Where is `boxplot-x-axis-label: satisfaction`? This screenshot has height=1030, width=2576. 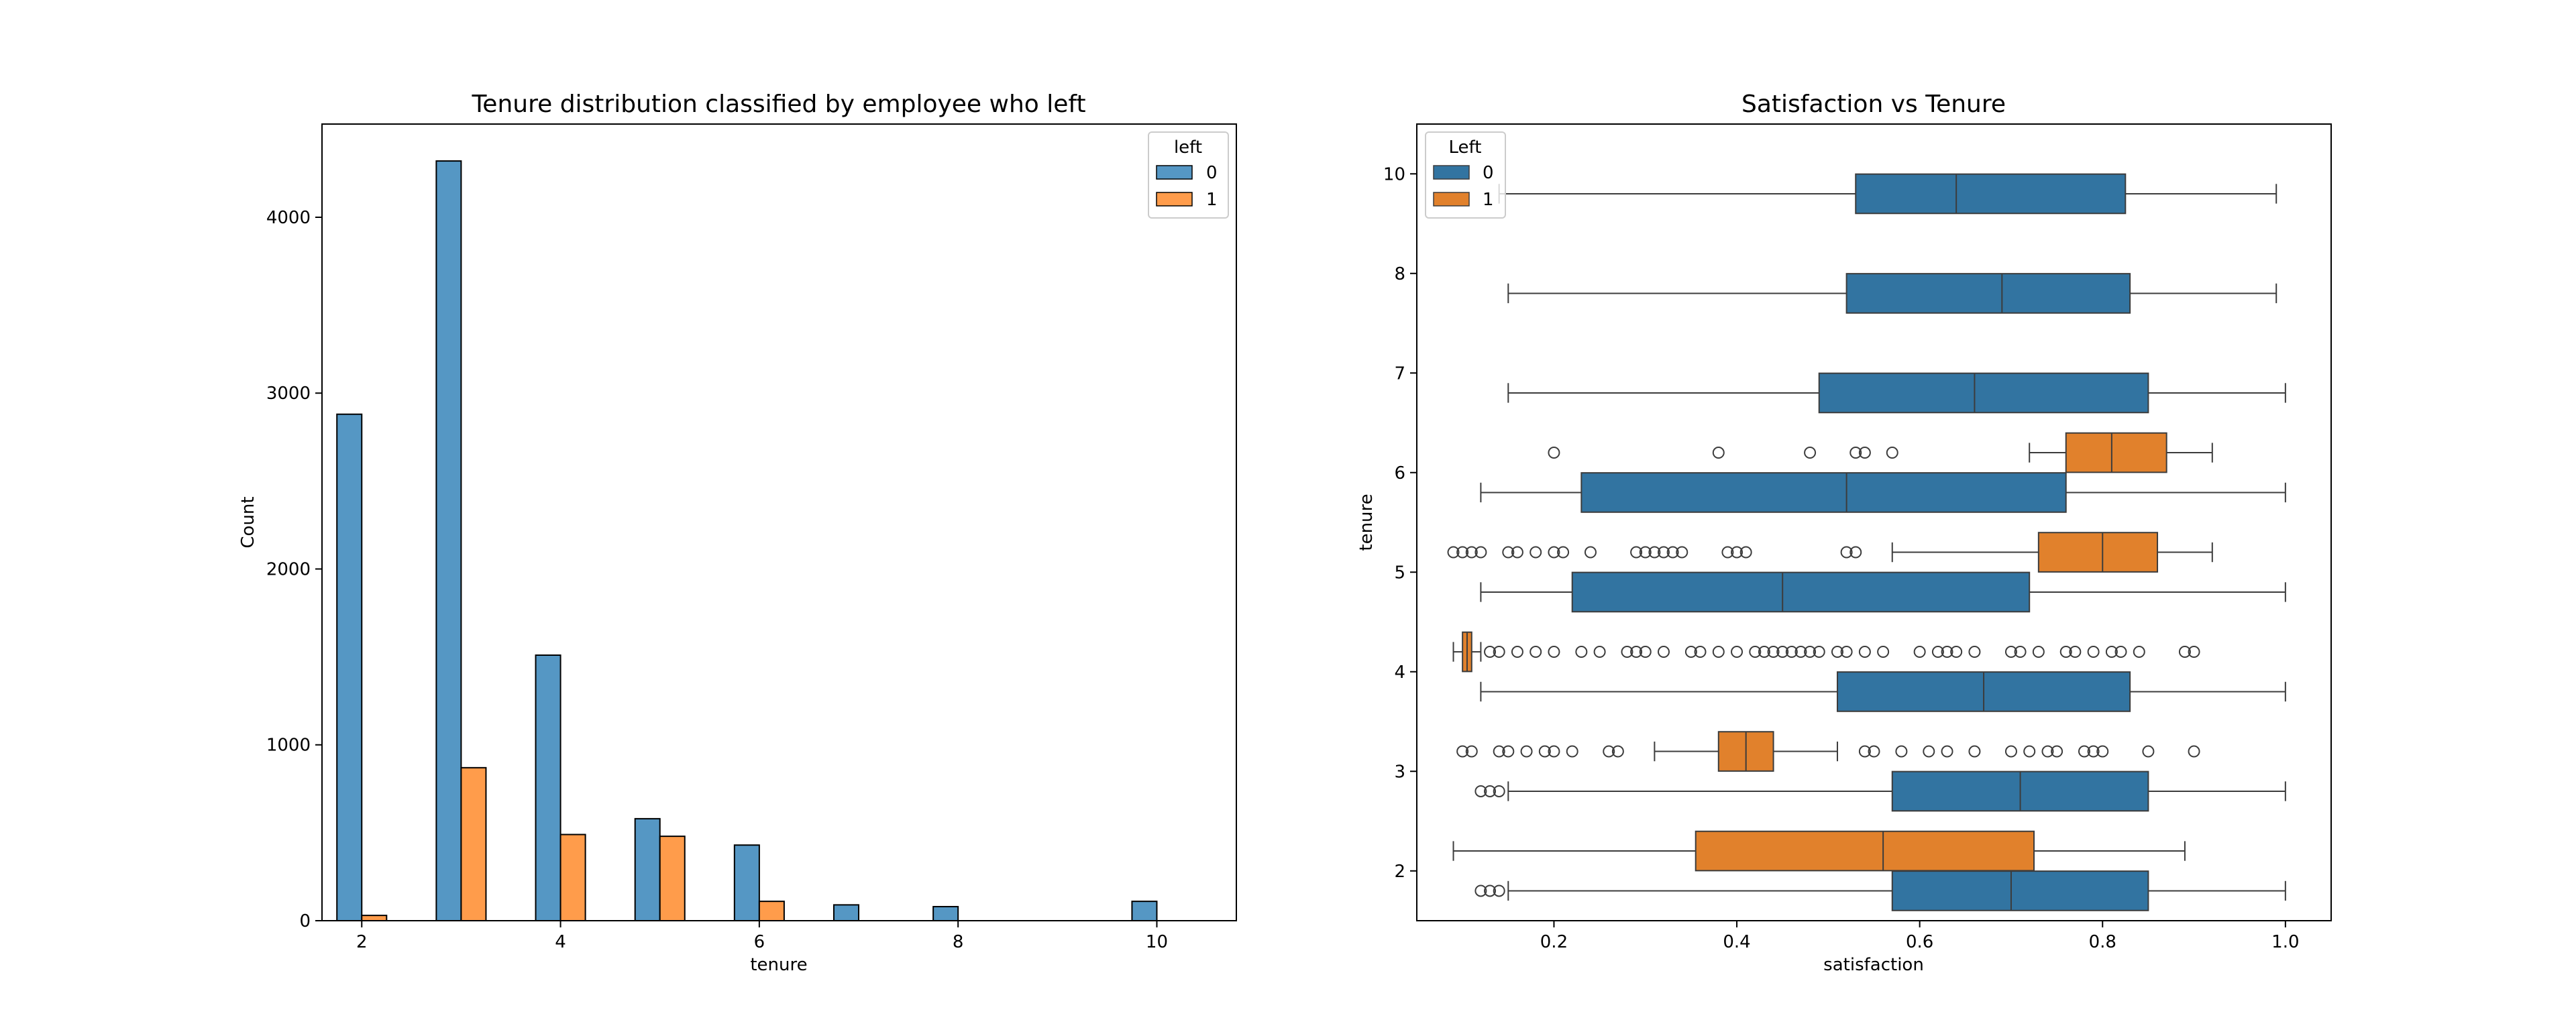
boxplot-x-axis-label: satisfaction is located at coordinates (1873, 965).